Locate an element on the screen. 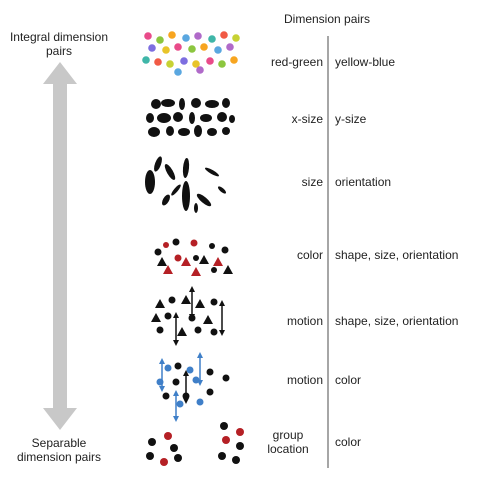 The image size is (480, 479). row-3-right: orientation is located at coordinates (363, 182).